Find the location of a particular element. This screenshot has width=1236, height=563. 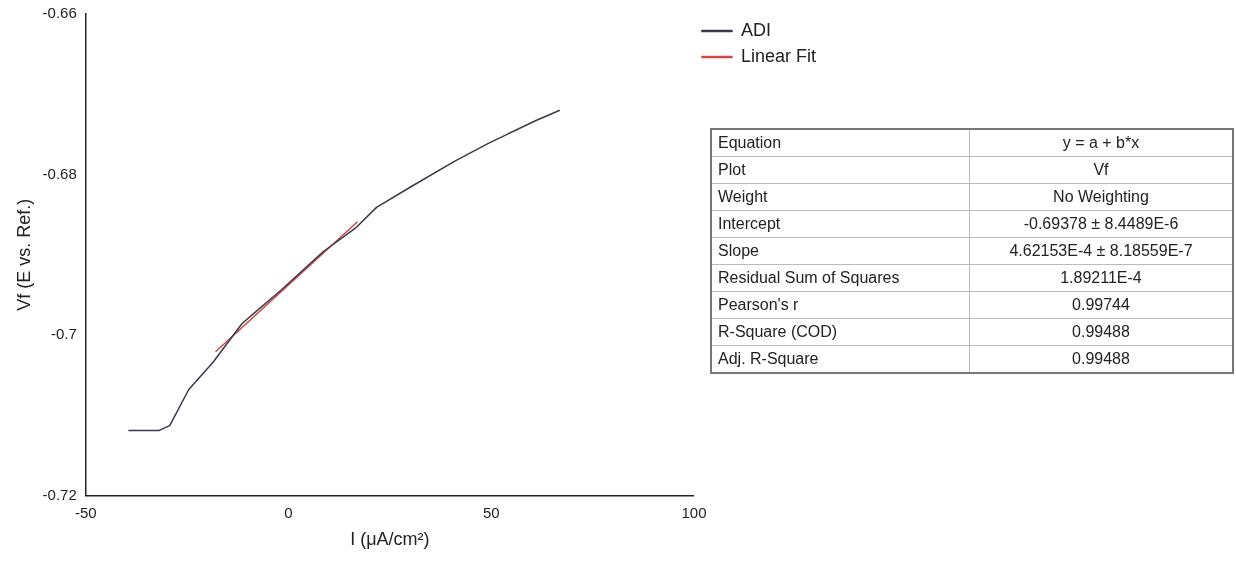

y-tick-label: -0.72 is located at coordinates (59, 494).